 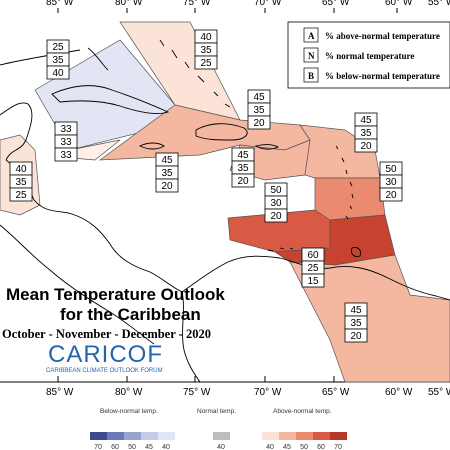 What do you see at coordinates (399, 4) in the screenshot?
I see `lon-label-60w: 60° W` at bounding box center [399, 4].